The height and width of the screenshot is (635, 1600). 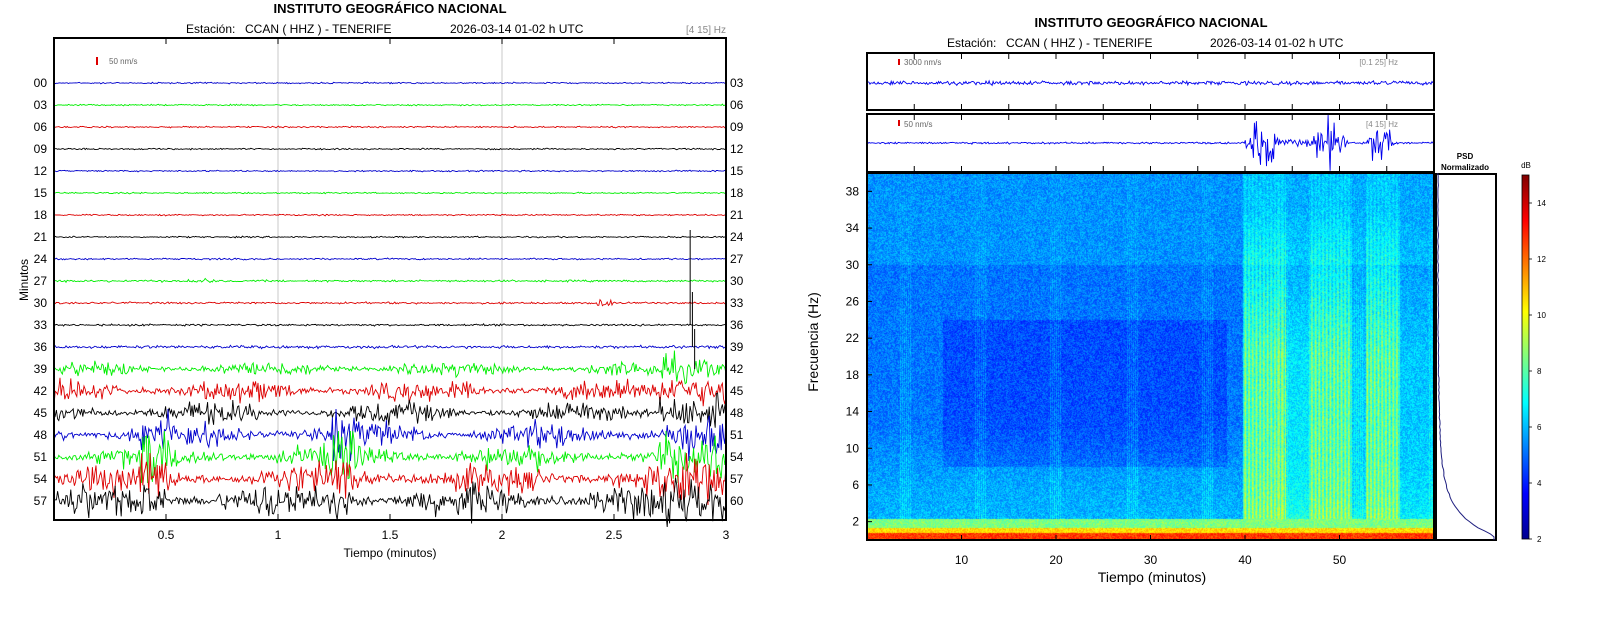 I want to click on helicorder-station-label: Estación:, so click(x=210, y=29).